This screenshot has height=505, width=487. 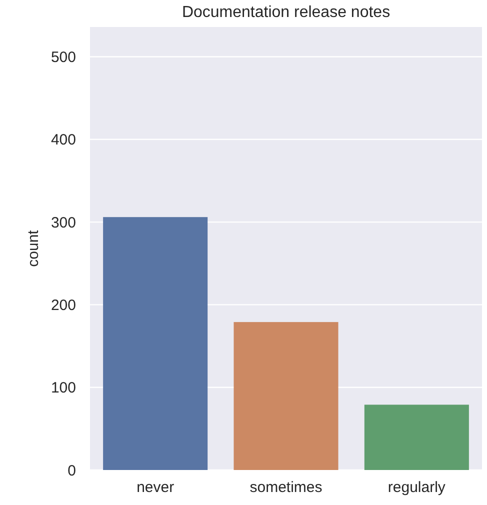 What do you see at coordinates (286, 487) in the screenshot?
I see `x-tick-label: sometimes` at bounding box center [286, 487].